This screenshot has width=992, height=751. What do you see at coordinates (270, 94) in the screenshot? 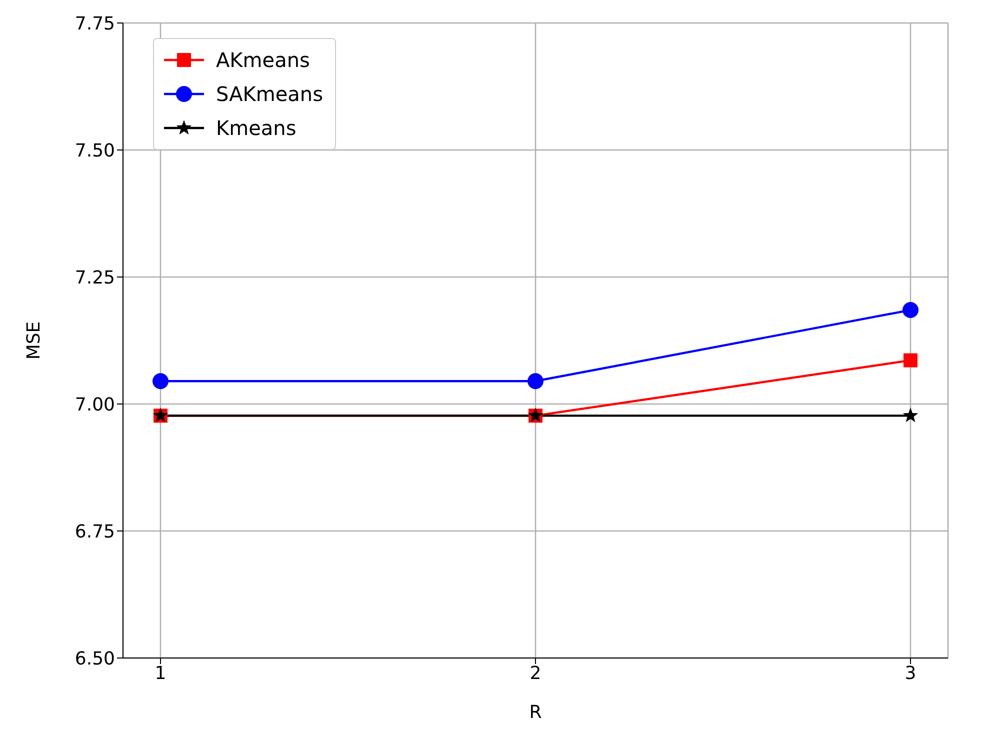
I see `legend-label: SAKmeans` at bounding box center [270, 94].